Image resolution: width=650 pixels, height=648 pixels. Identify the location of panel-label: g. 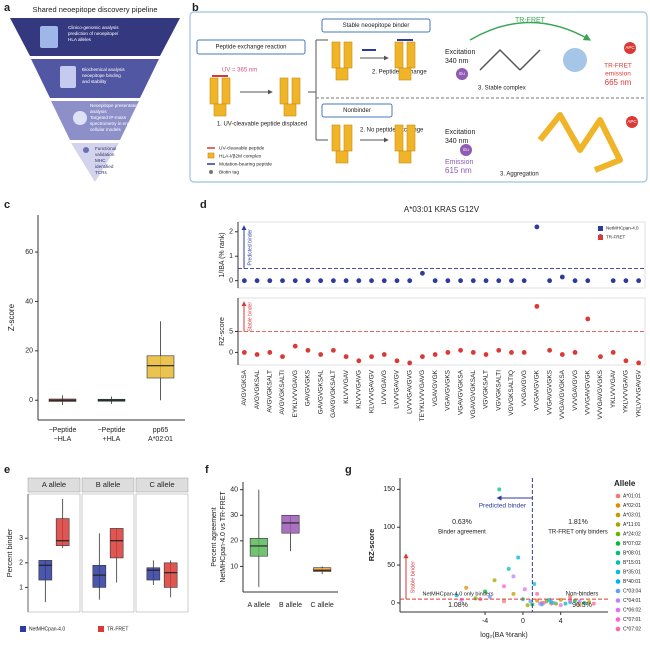
(348, 470).